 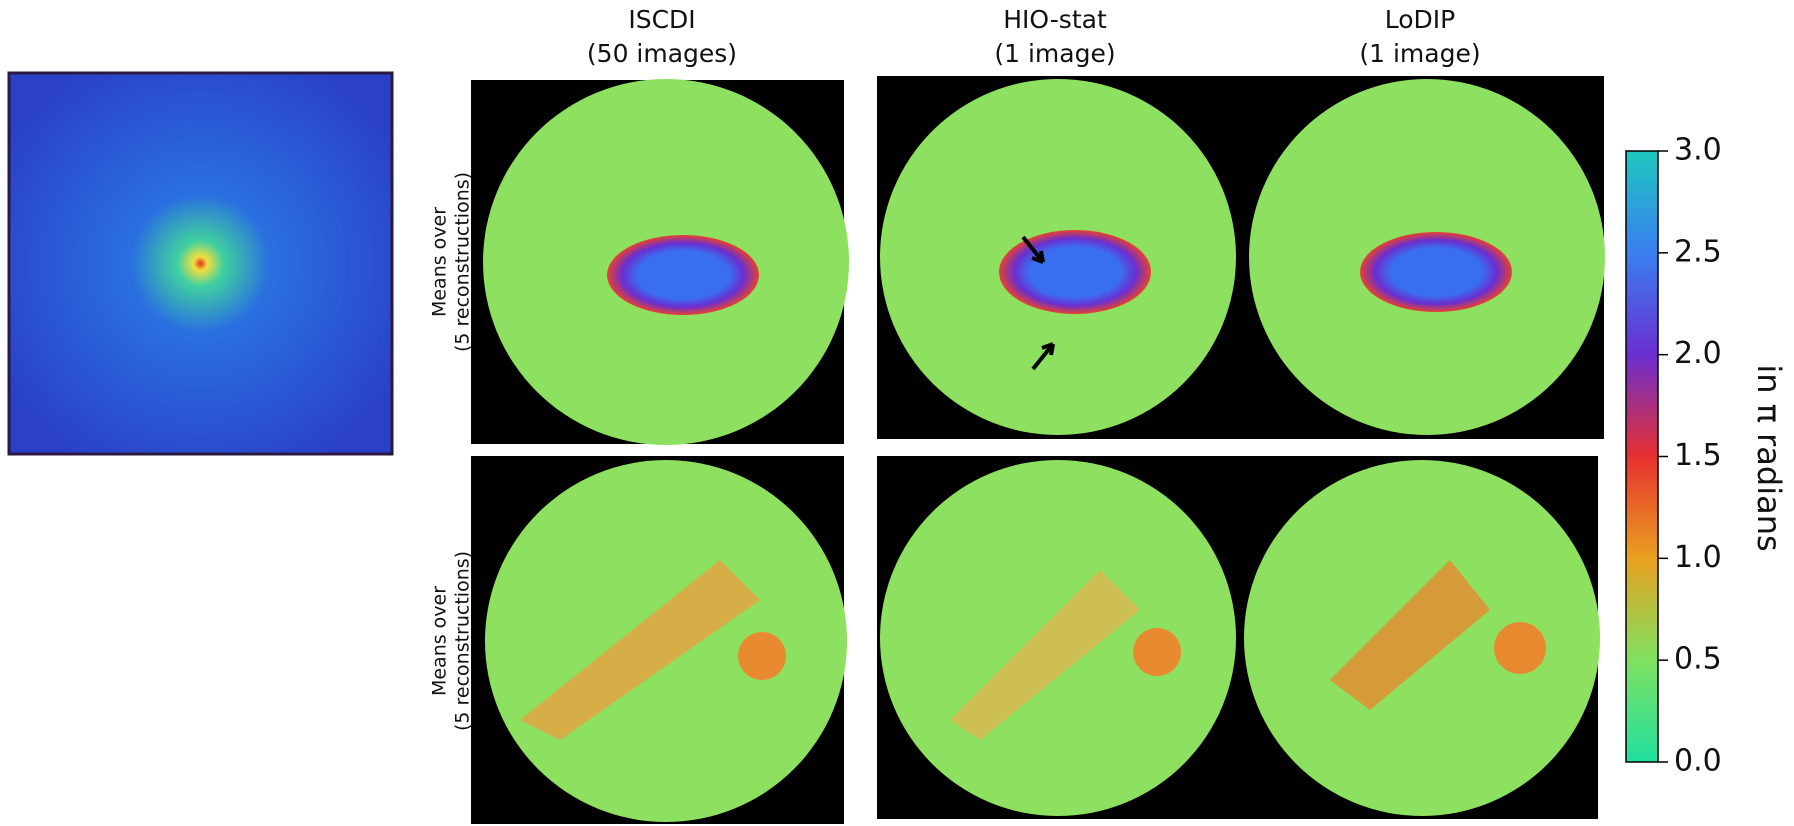 What do you see at coordinates (200, 263) in the screenshot?
I see `diffraction-pattern` at bounding box center [200, 263].